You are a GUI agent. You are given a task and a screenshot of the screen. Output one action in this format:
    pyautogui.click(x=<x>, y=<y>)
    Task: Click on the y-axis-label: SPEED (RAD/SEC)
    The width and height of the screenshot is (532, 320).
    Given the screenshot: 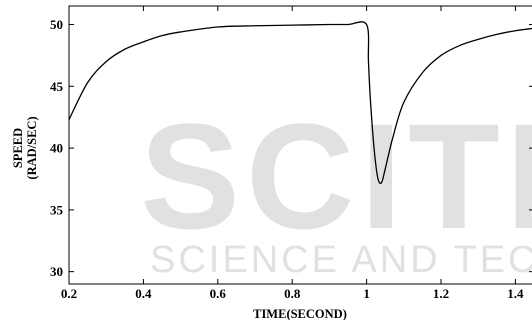 What is the action you would take?
    pyautogui.click(x=25, y=147)
    